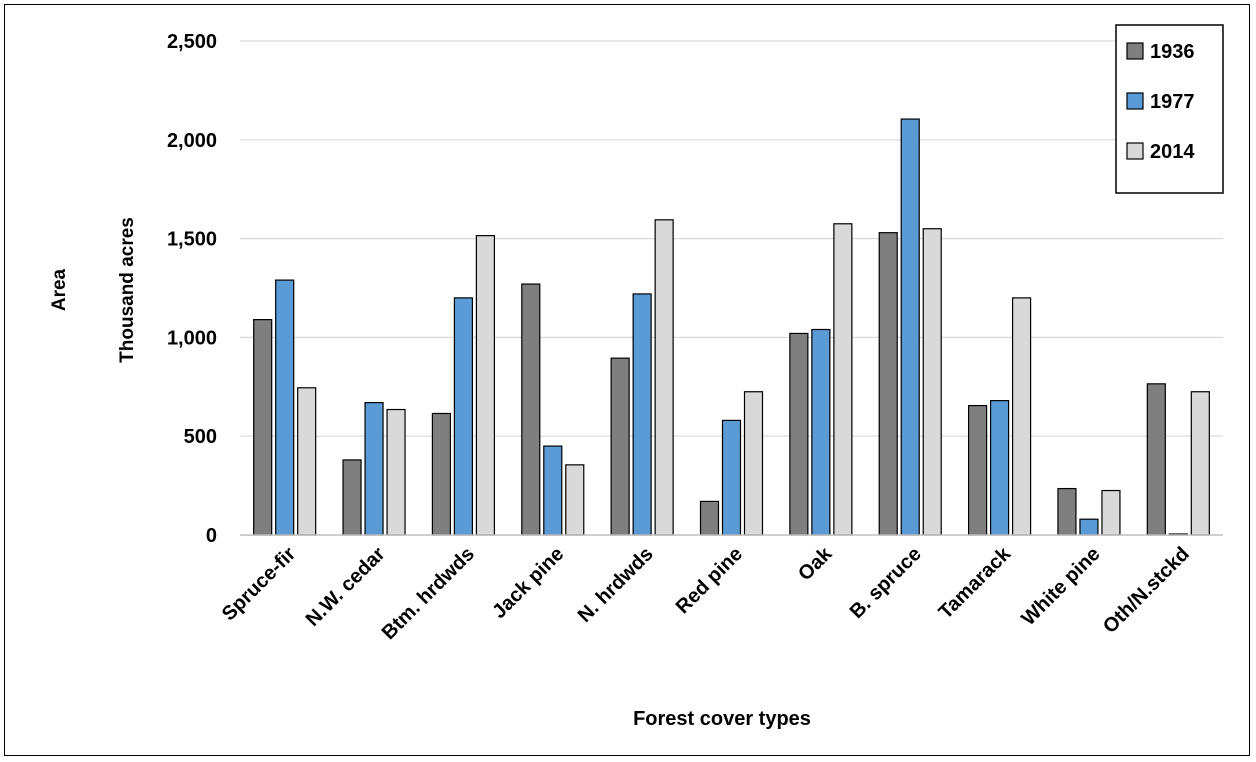 The width and height of the screenshot is (1256, 762). Describe the element at coordinates (709, 580) in the screenshot. I see `x-tick-label: Red pine` at that location.